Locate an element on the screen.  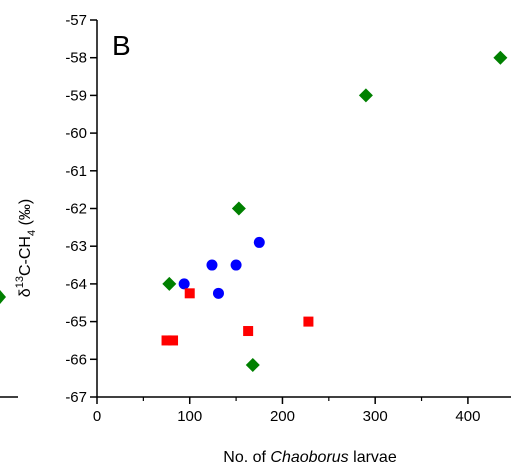
y-tick-label: -61 is located at coordinates (76, 171).